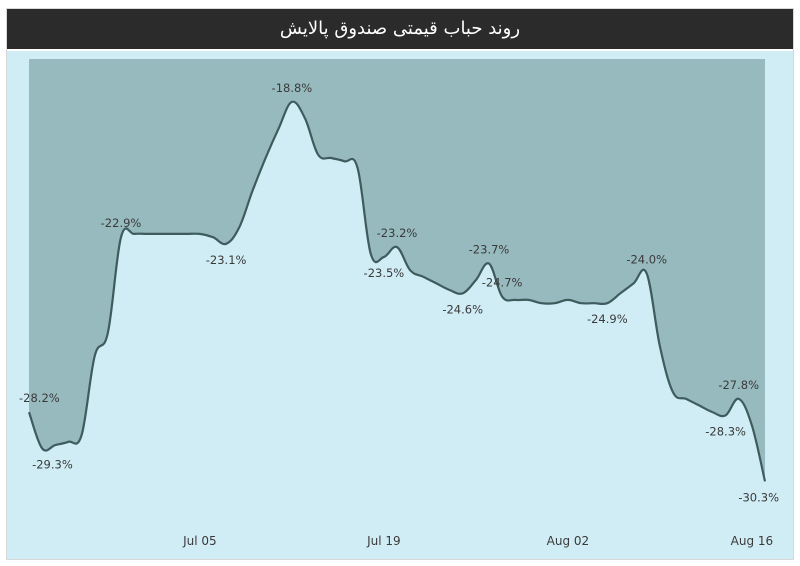 The height and width of the screenshot is (566, 800). Describe the element at coordinates (725, 431) in the screenshot. I see `data-label: -28.3%` at that location.